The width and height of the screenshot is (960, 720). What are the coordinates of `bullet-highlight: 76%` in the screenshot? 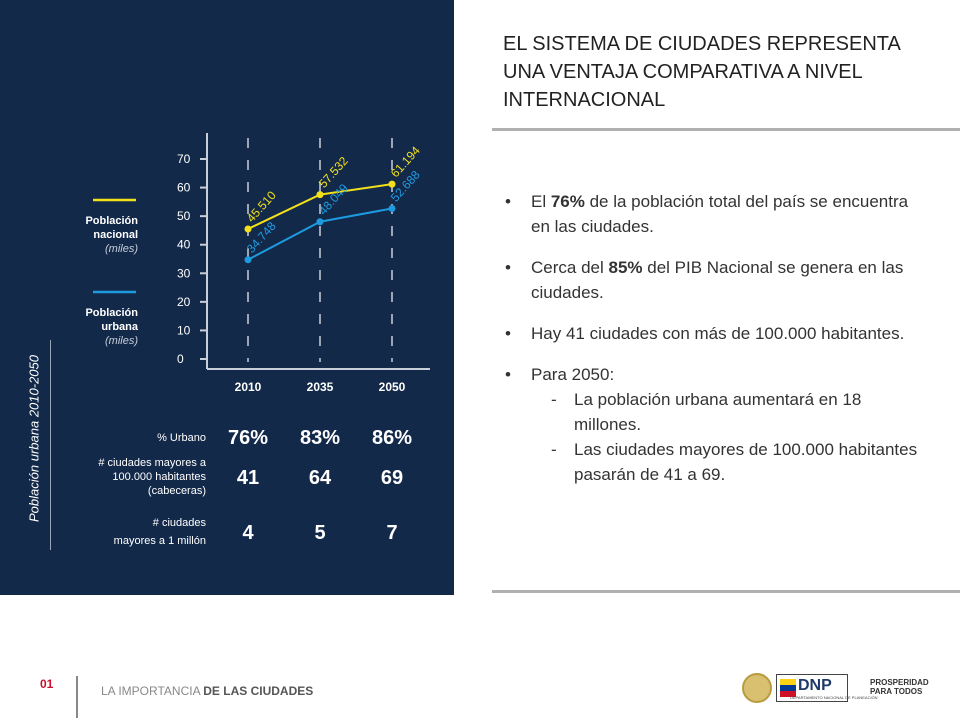 It's located at (567, 201).